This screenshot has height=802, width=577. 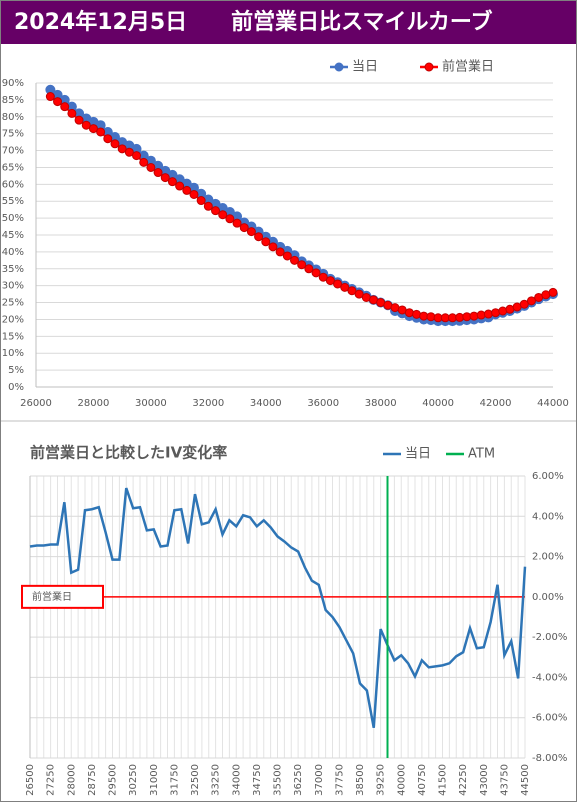 I want to click on x-tick-label: 31750, so click(x=174, y=780).